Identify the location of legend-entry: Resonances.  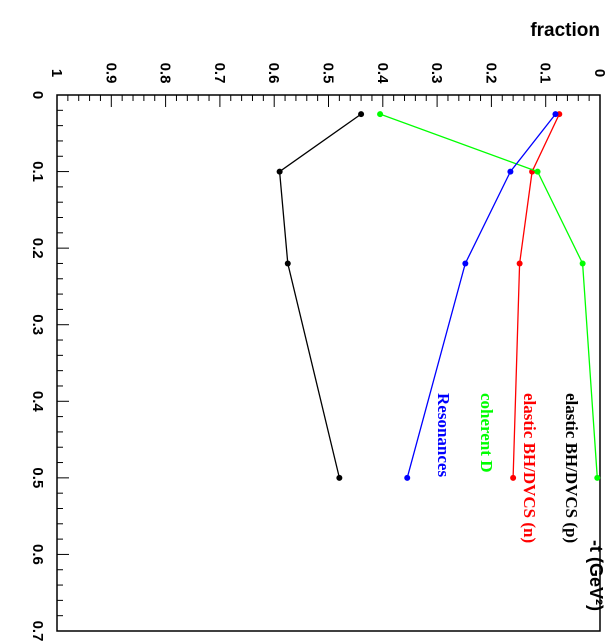
(443, 435).